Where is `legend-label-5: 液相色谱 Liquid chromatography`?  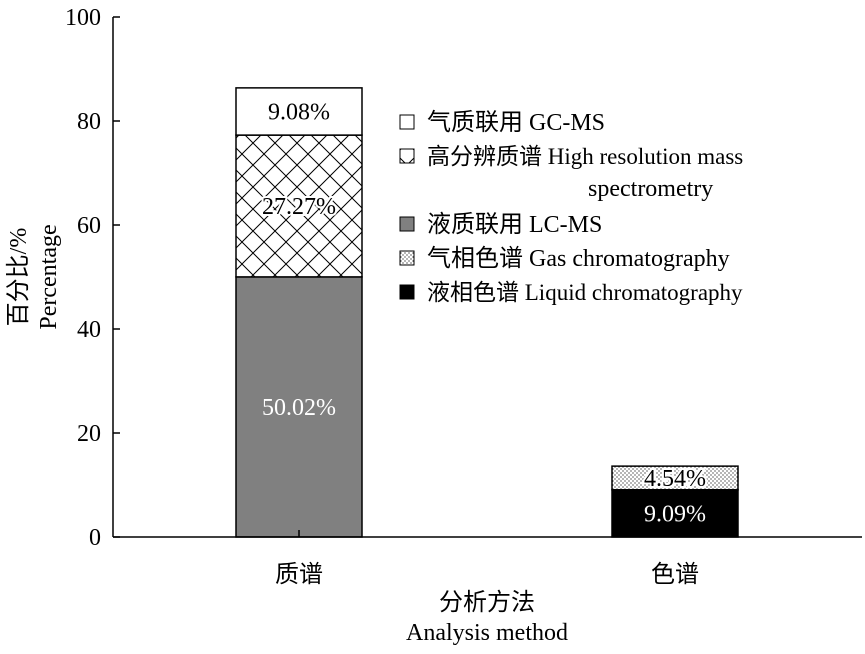 legend-label-5: 液相色谱 Liquid chromatography is located at coordinates (585, 292).